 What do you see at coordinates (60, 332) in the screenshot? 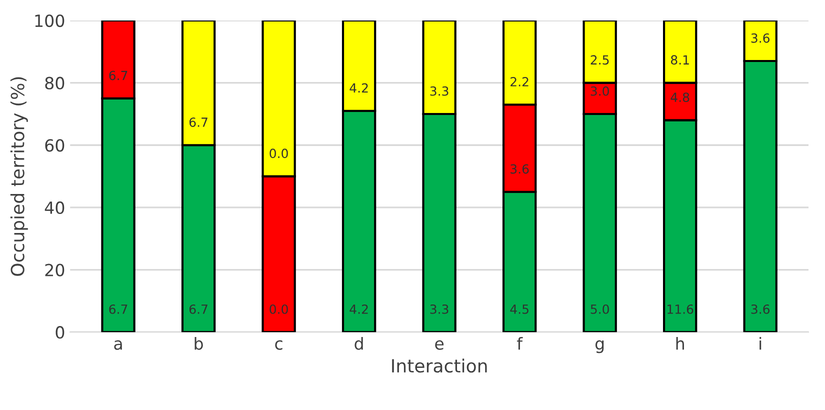
I see `y-tick-label: 0` at bounding box center [60, 332].